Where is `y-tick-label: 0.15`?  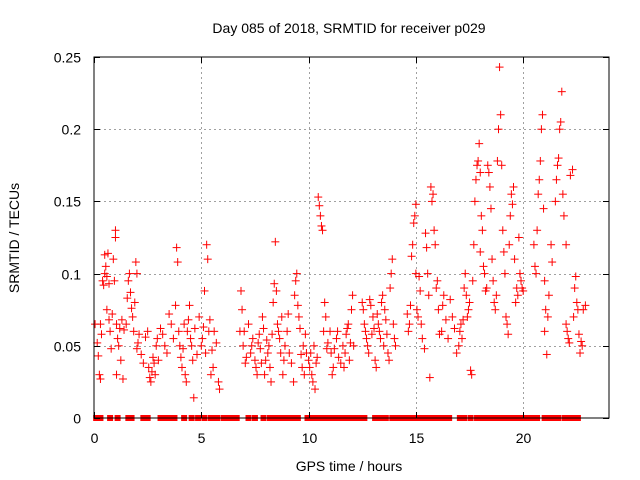 y-tick-label: 0.15 is located at coordinates (67, 202).